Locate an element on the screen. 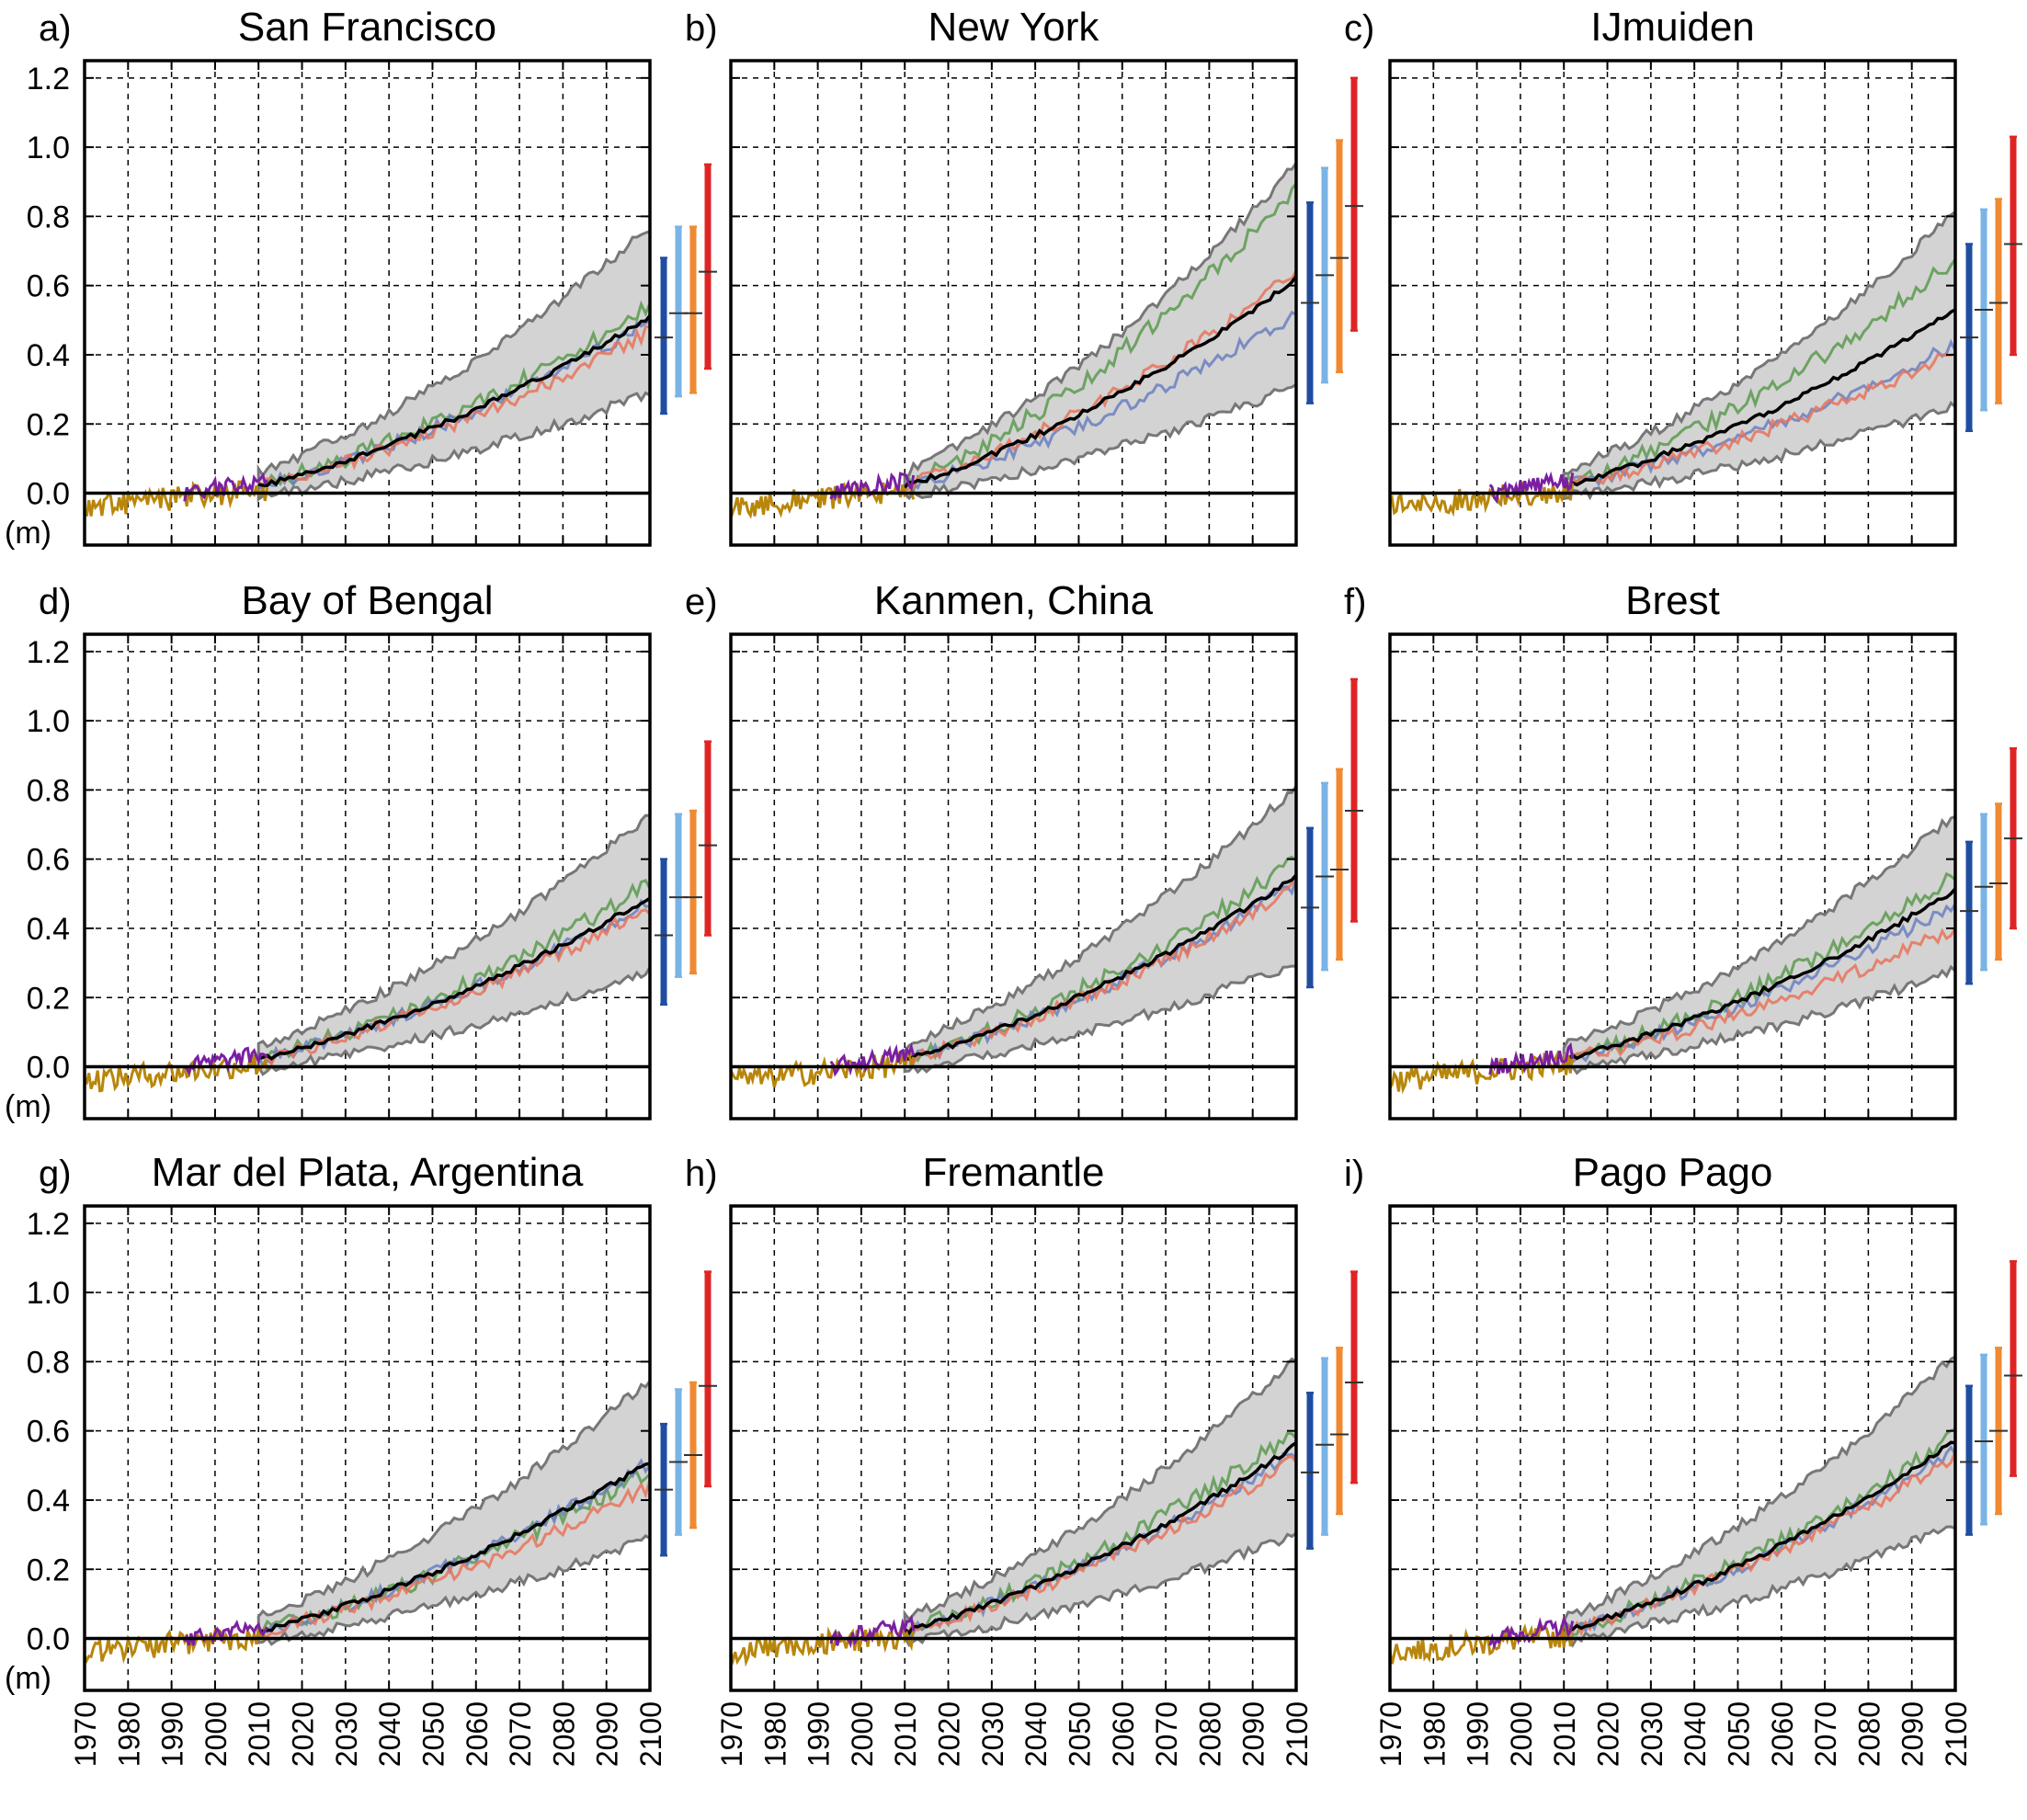 Image resolution: width=2027 pixels, height=1820 pixels. y-tick-label: 1.2 is located at coordinates (49, 652).